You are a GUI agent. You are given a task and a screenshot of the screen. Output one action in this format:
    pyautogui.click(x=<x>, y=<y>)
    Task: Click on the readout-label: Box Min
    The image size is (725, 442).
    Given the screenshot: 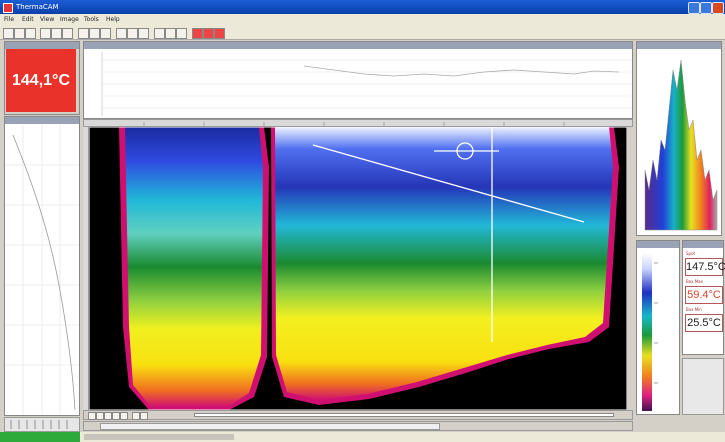 What is the action you would take?
    pyautogui.click(x=694, y=309)
    